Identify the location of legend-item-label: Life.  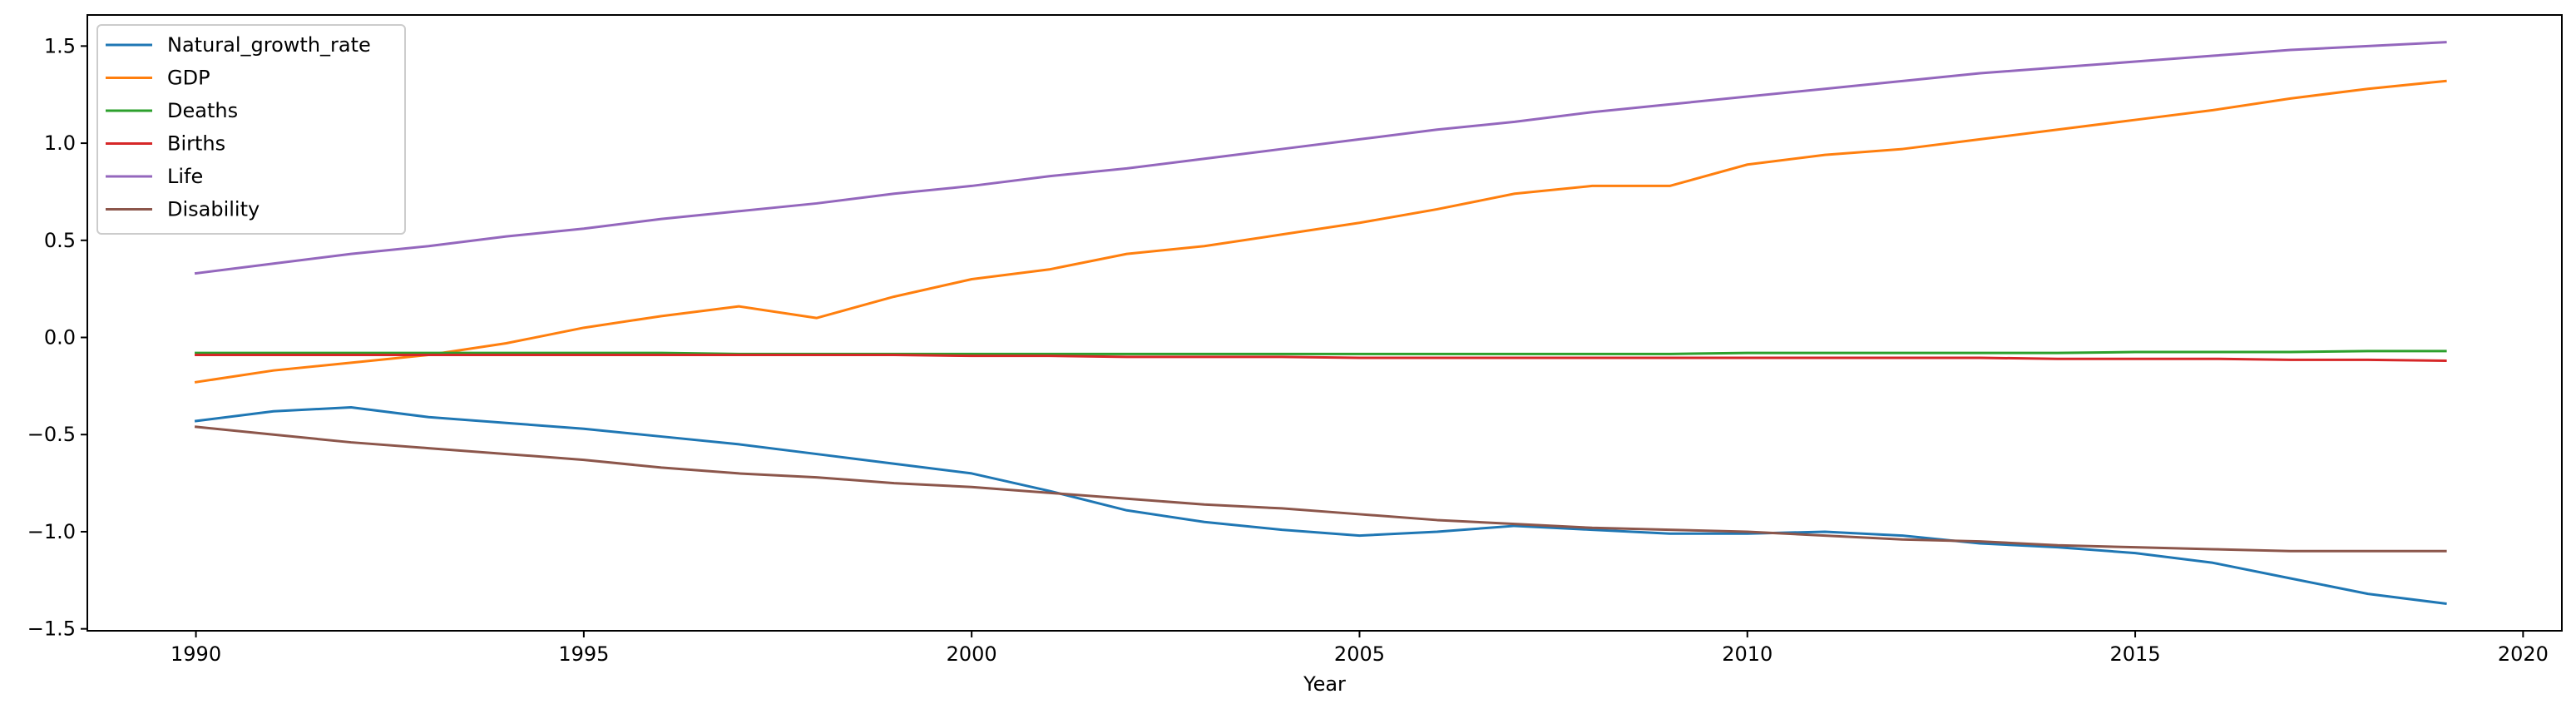
(185, 176).